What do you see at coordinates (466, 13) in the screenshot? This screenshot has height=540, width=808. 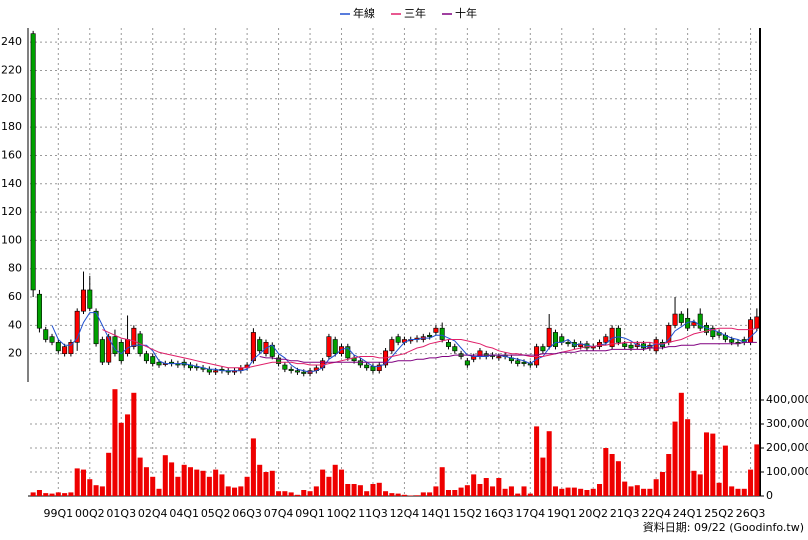 I see `legend-label: 十年` at bounding box center [466, 13].